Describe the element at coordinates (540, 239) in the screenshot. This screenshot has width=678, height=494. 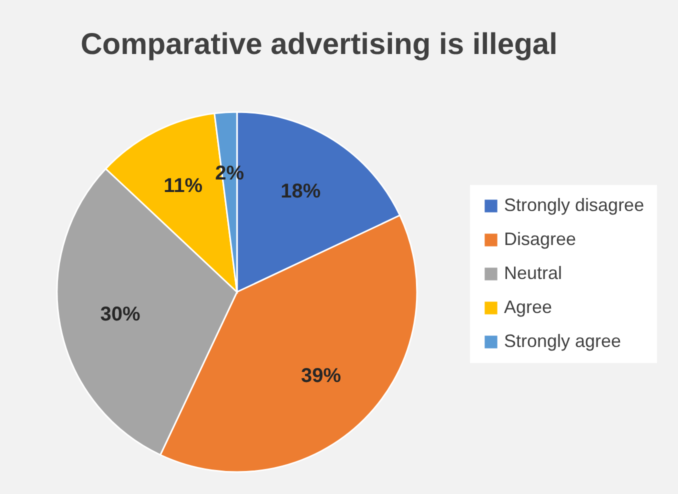
I see `legend-label: Disagree` at that location.